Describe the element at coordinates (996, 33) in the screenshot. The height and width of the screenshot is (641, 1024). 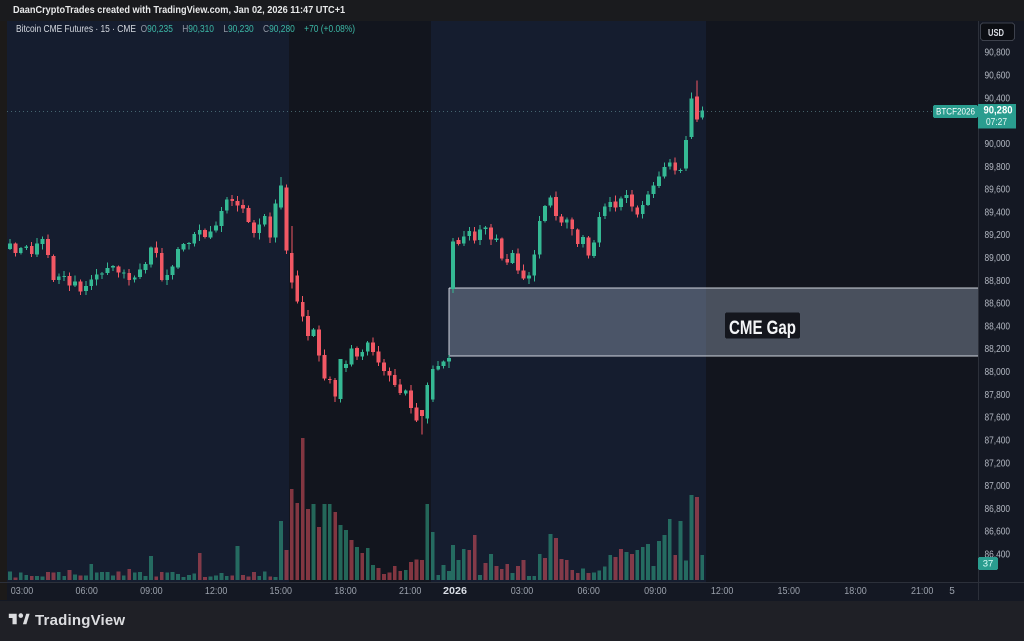
I see `svg-text: USD` at that location.